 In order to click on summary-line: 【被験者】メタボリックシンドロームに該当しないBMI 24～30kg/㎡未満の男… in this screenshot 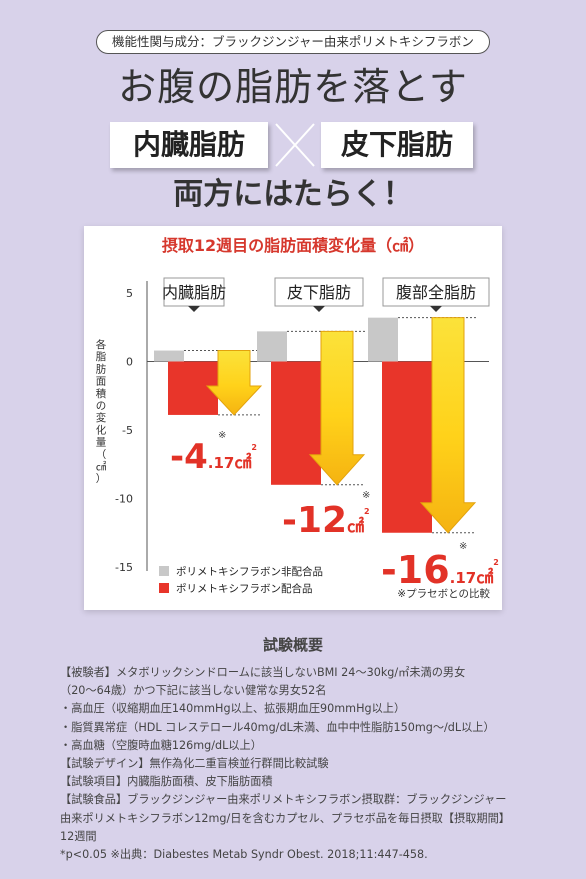, I will do `click(263, 672)`.